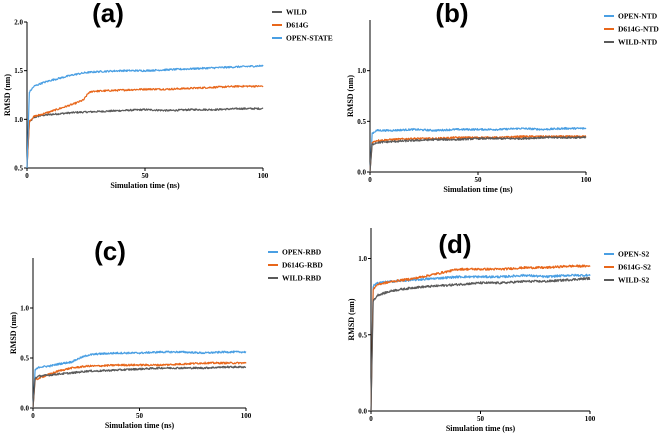  I want to click on legend-label: OPEN-RBD, so click(302, 252).